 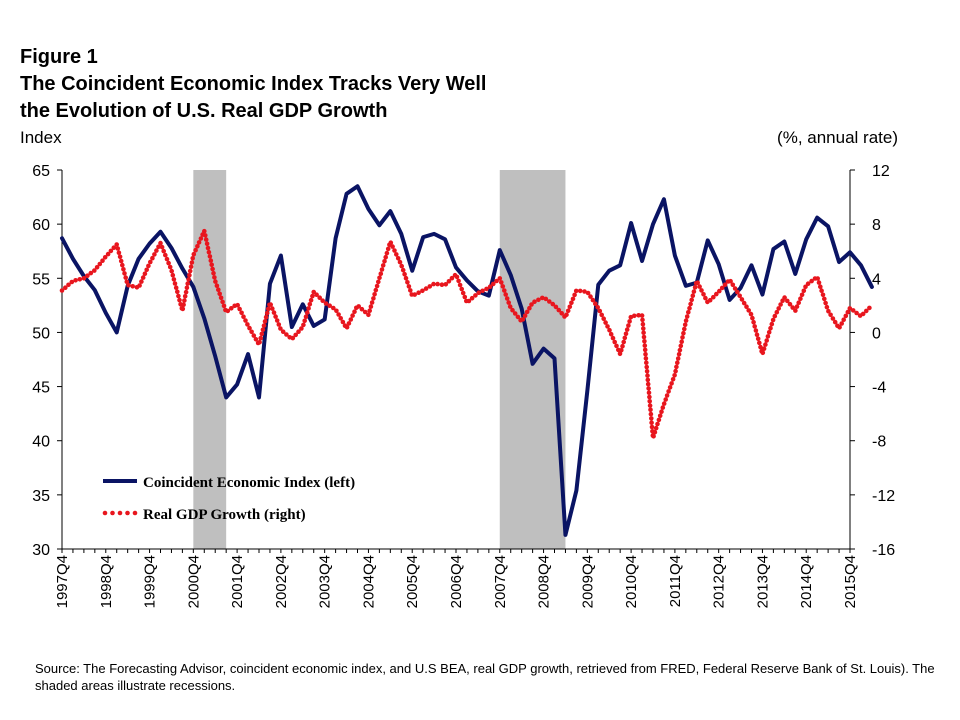 I want to click on x-tick-label: 1999Q4, so click(x=150, y=581).